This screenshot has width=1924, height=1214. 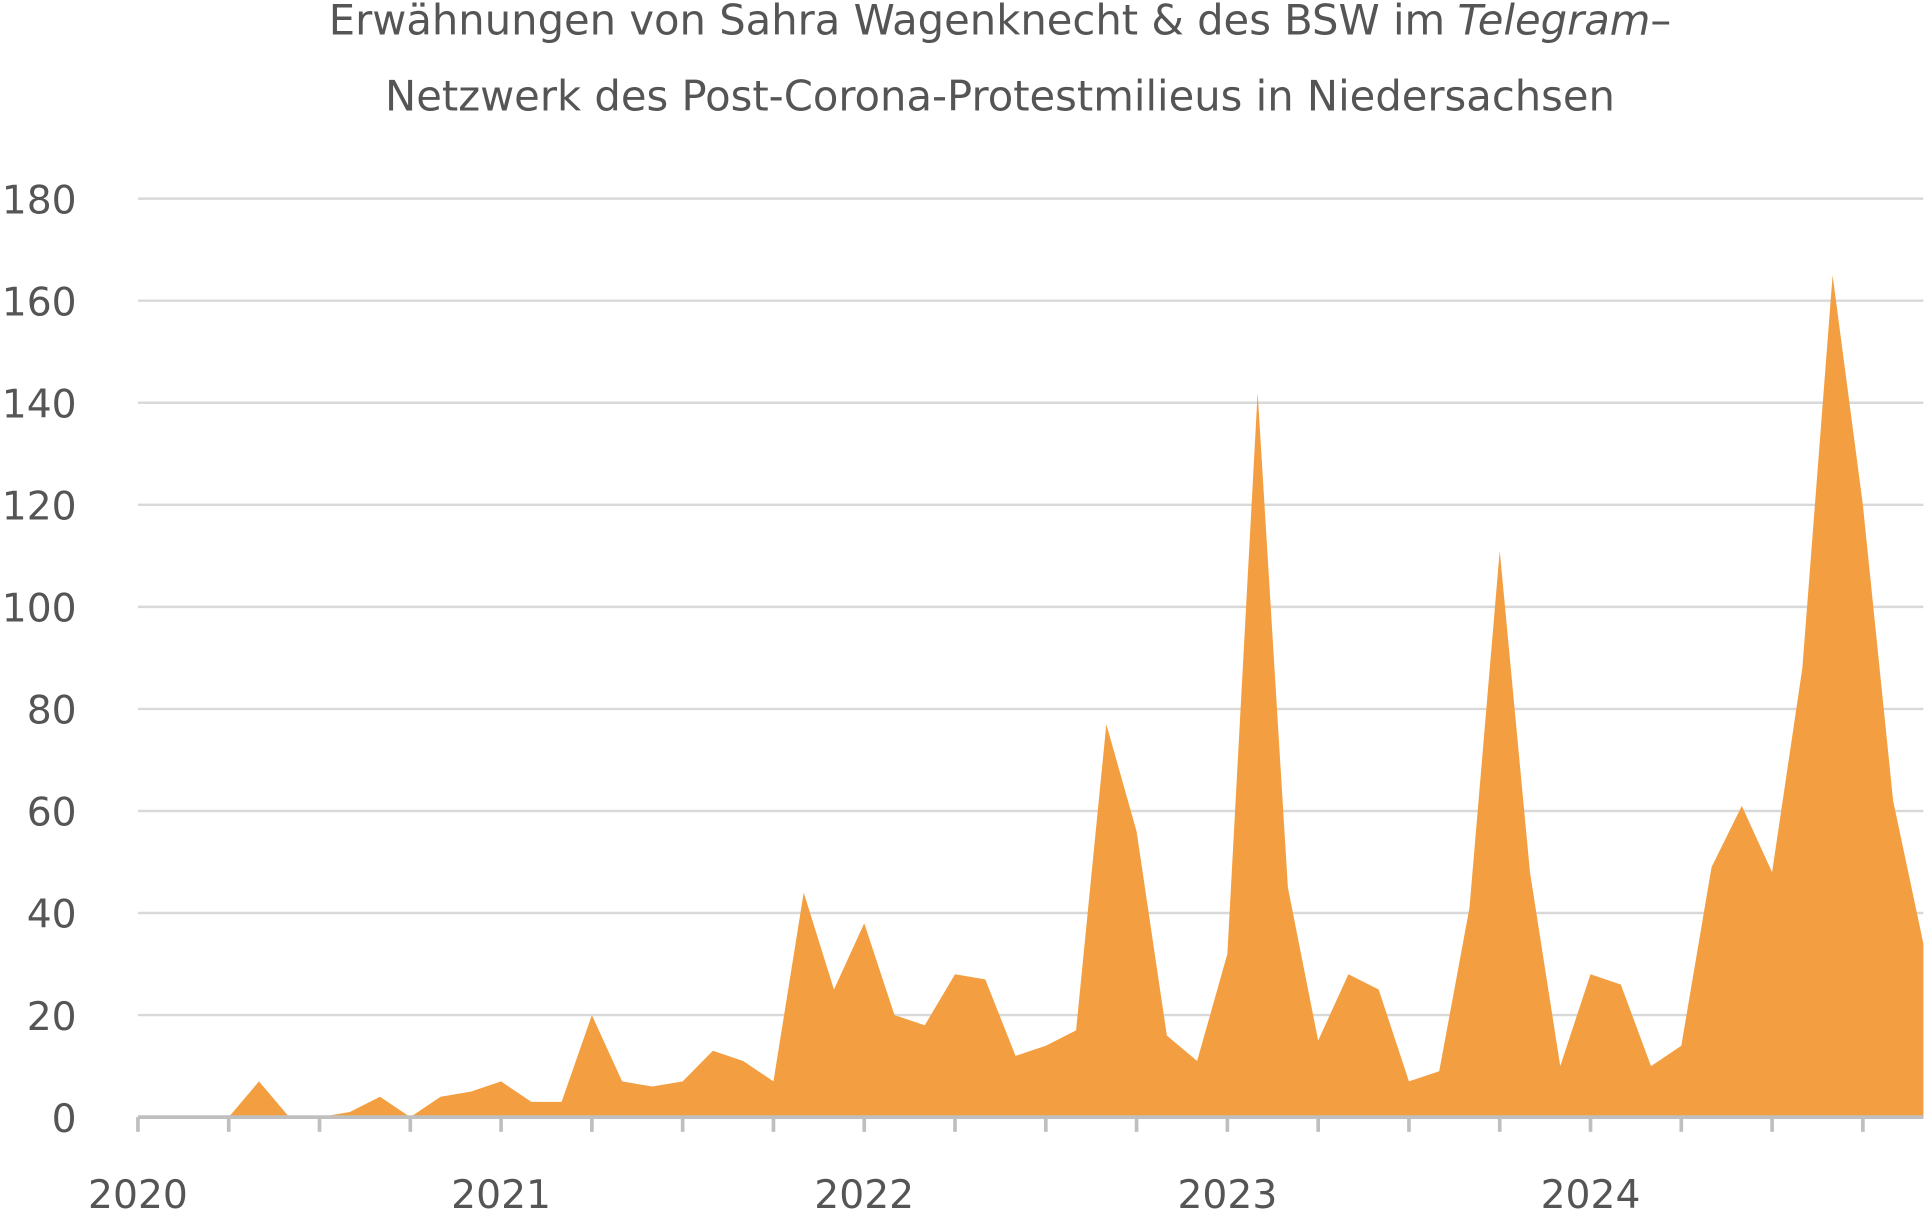 I want to click on x-tick-label: 2021, so click(x=501, y=1193).